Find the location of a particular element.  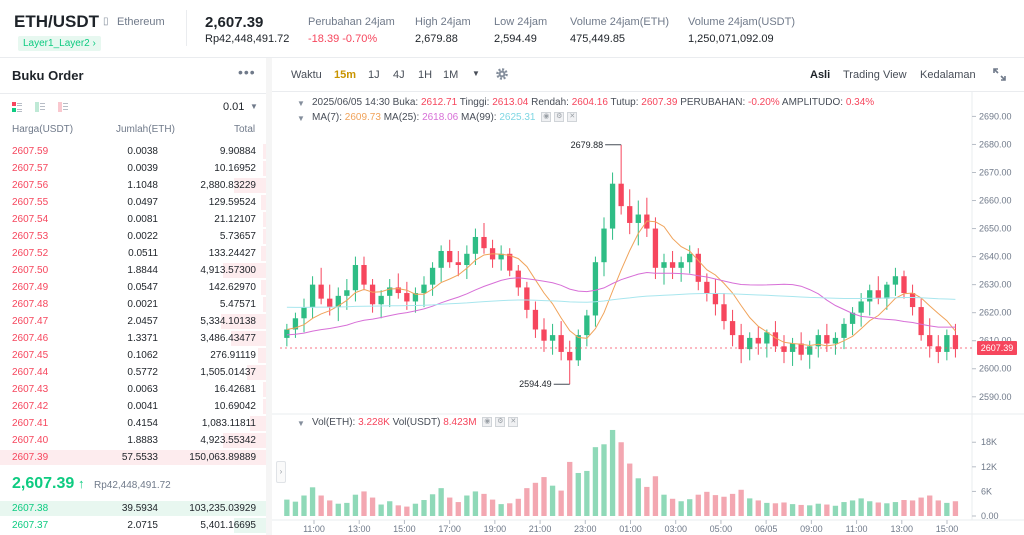

ask-row: 2607.44 0.5772 1,505.01437 is located at coordinates (133, 372).